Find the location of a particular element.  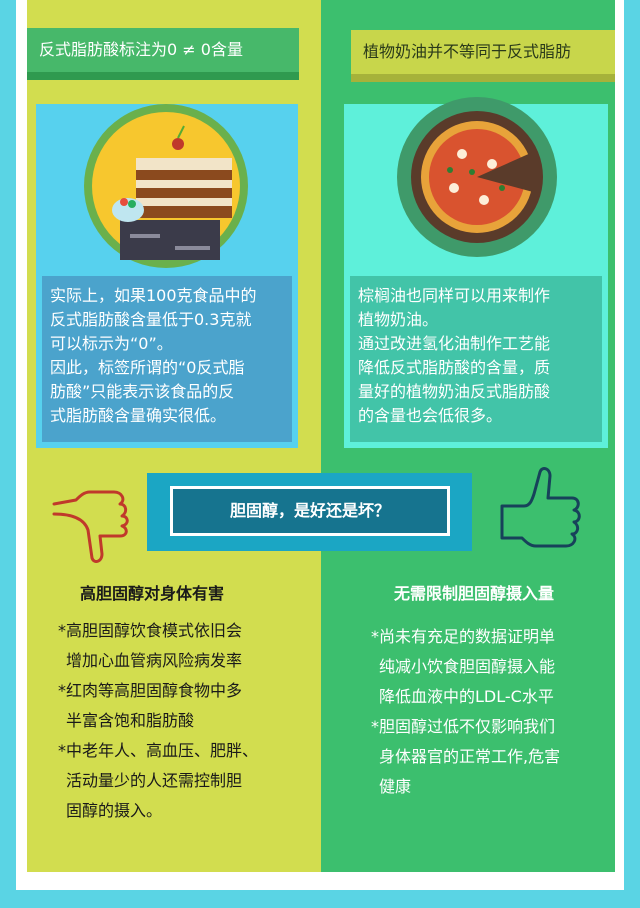

bullet-line: 健康 is located at coordinates (395, 786).